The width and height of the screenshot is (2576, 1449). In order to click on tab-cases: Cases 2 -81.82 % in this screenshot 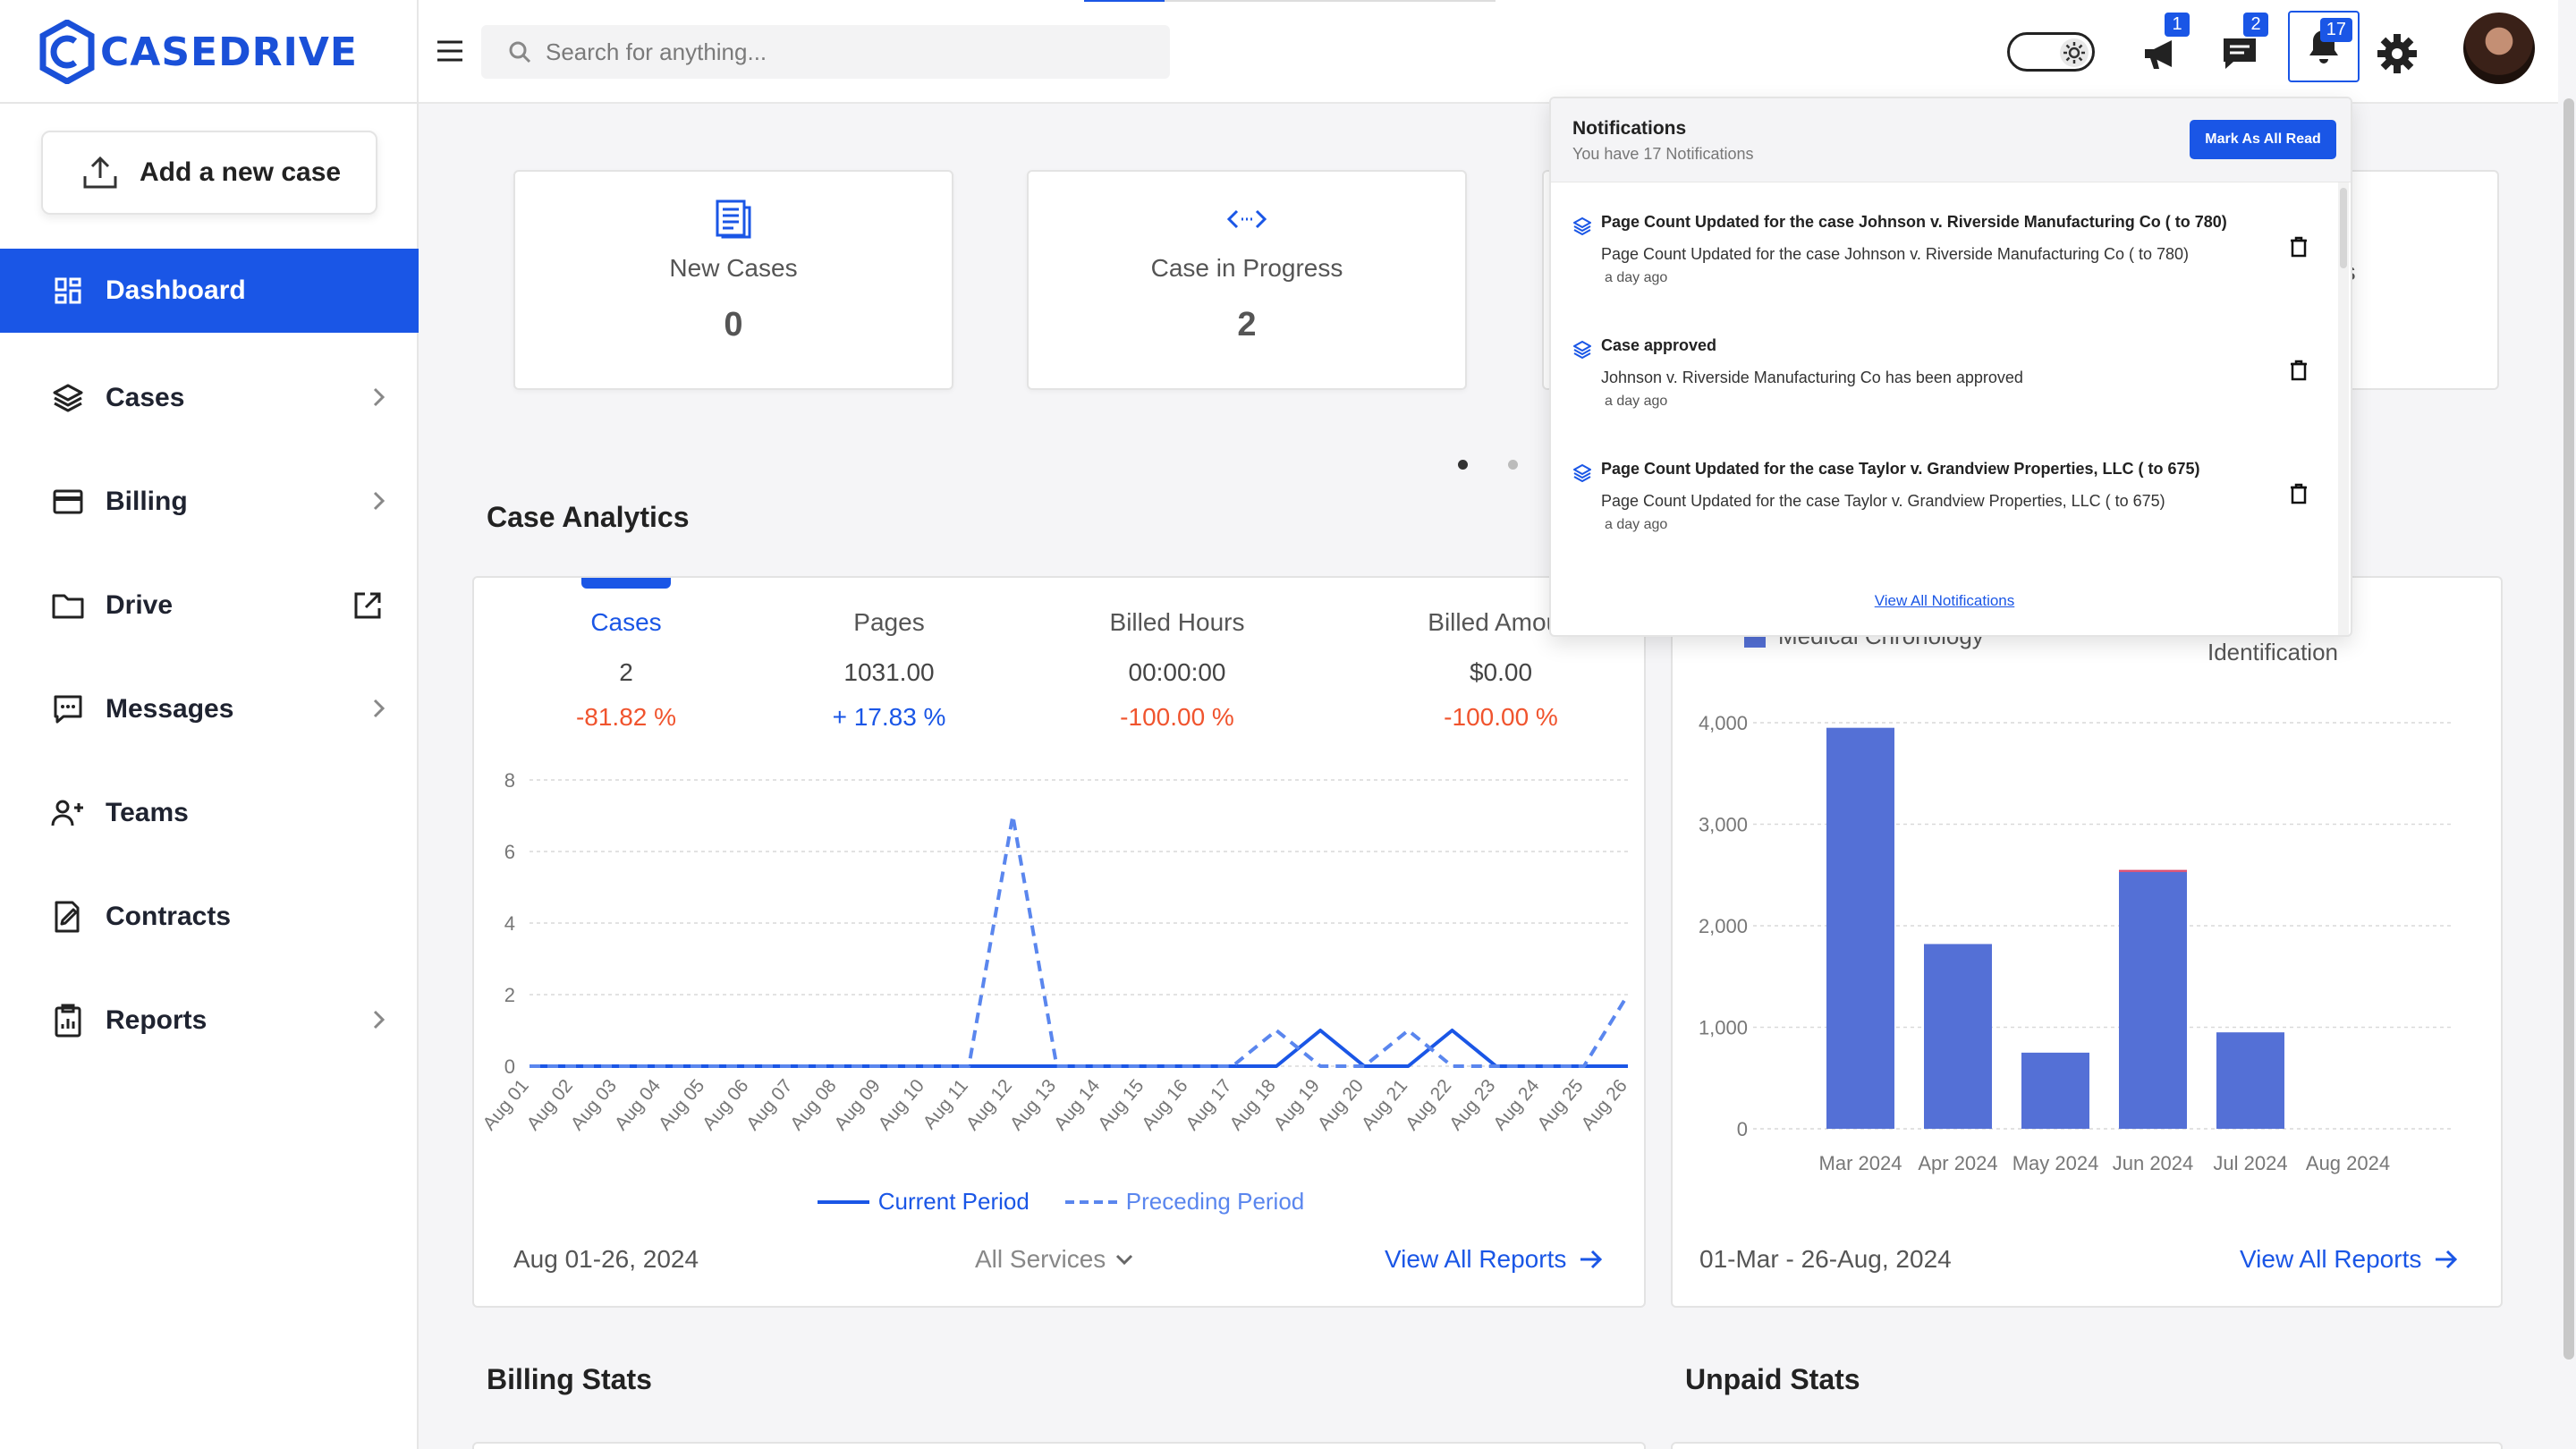, I will do `click(626, 655)`.